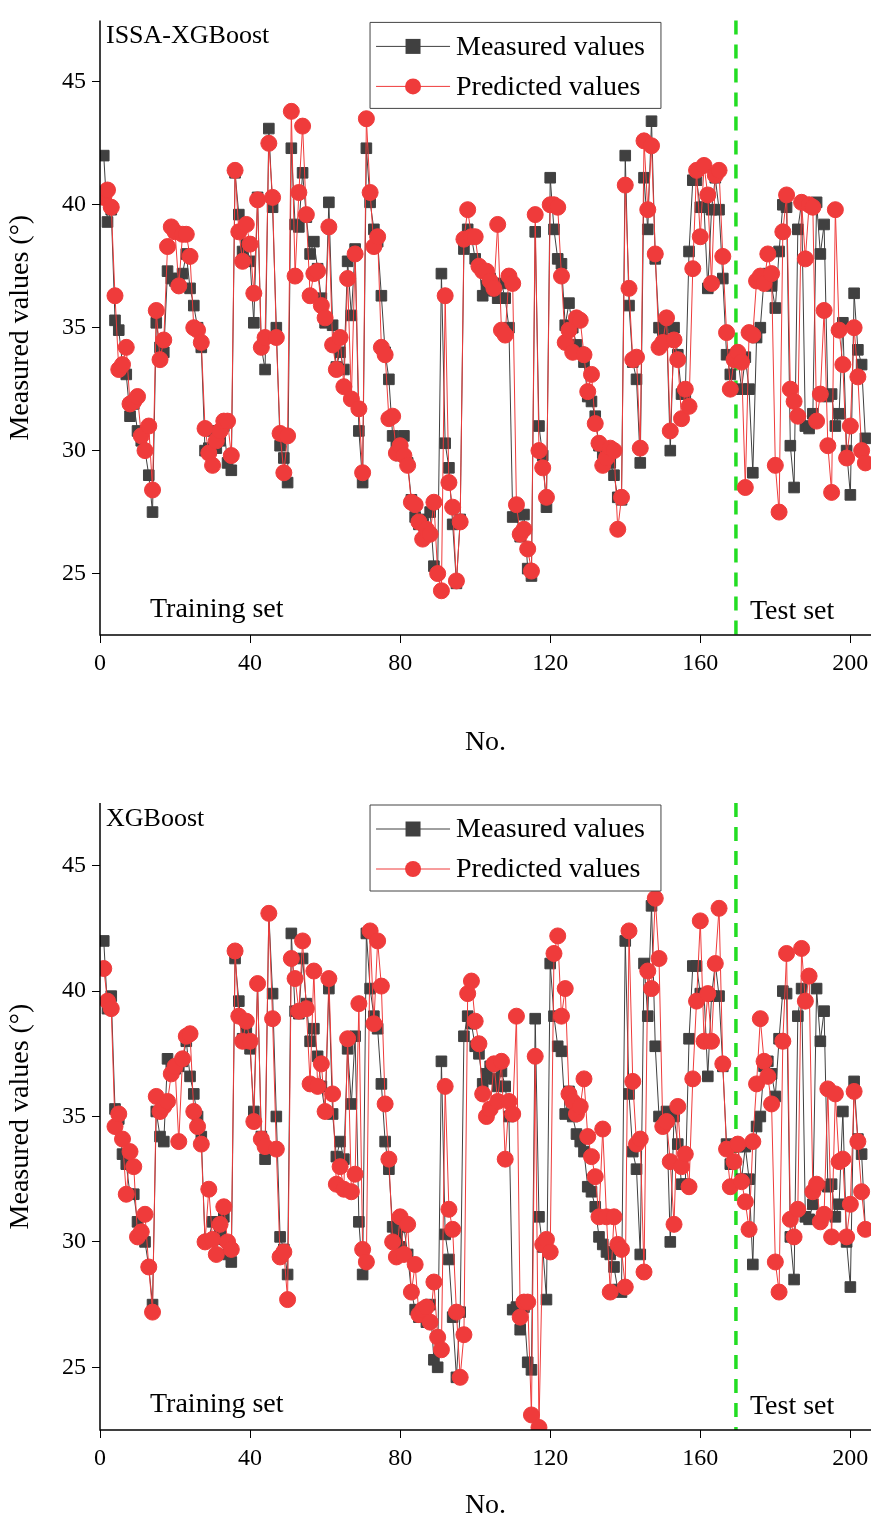  I want to click on chart-title: XGBoost, so click(156, 817).